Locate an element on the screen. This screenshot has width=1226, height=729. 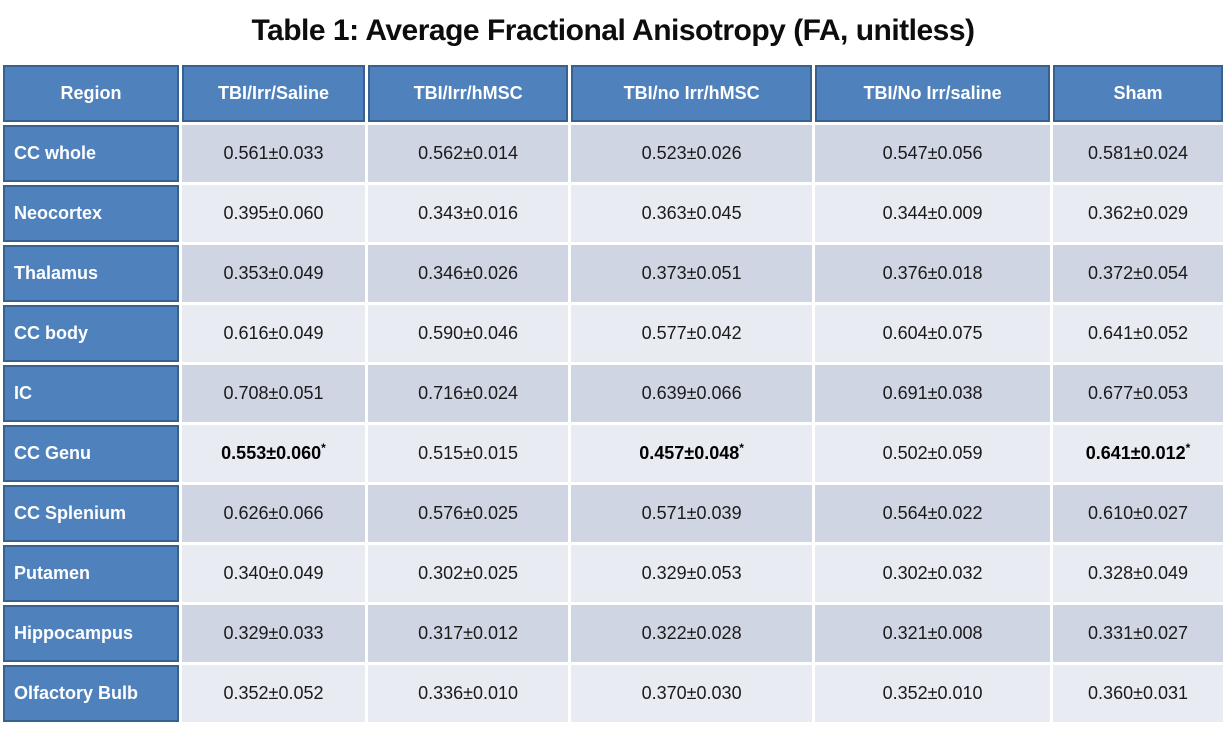
value-text: 0.322±0.028 is located at coordinates (691, 633).